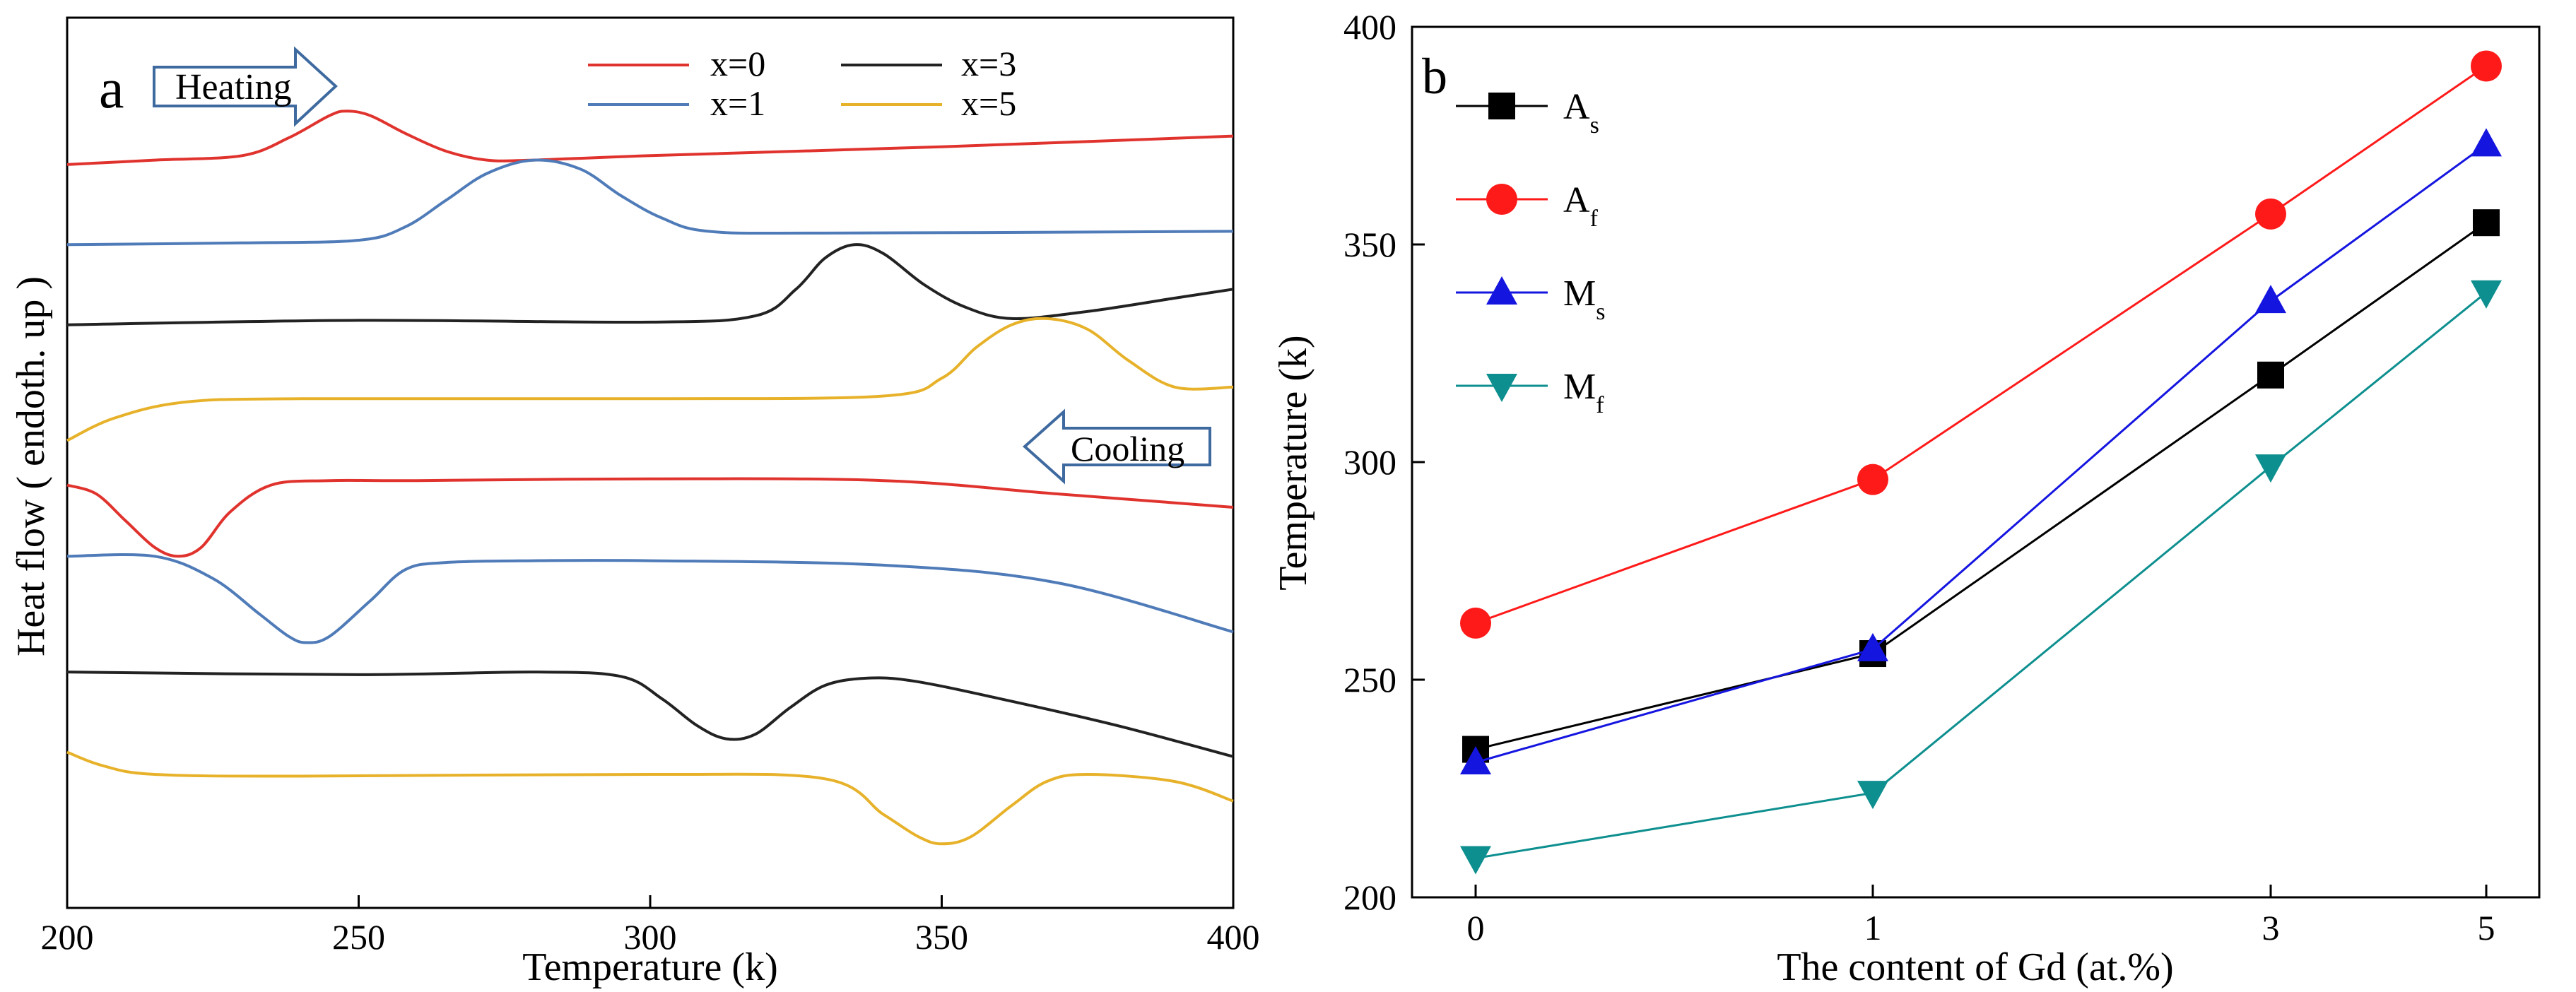 This screenshot has width=2576, height=992. I want to click on panel-a-x-tick-label: 300, so click(650, 937).